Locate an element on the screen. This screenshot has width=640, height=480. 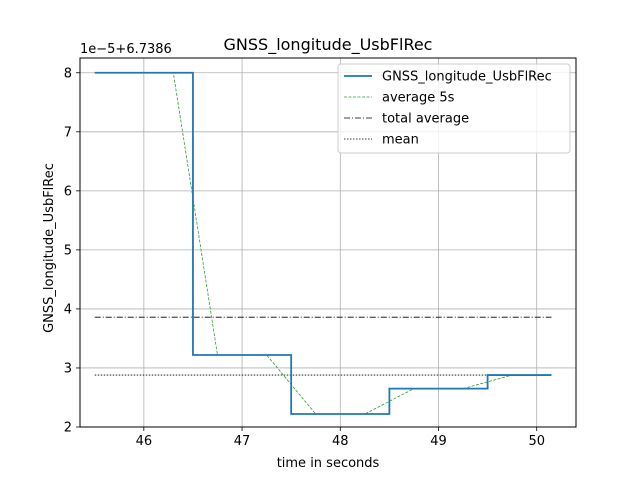
y-tick-label: 6 is located at coordinates (68, 191).